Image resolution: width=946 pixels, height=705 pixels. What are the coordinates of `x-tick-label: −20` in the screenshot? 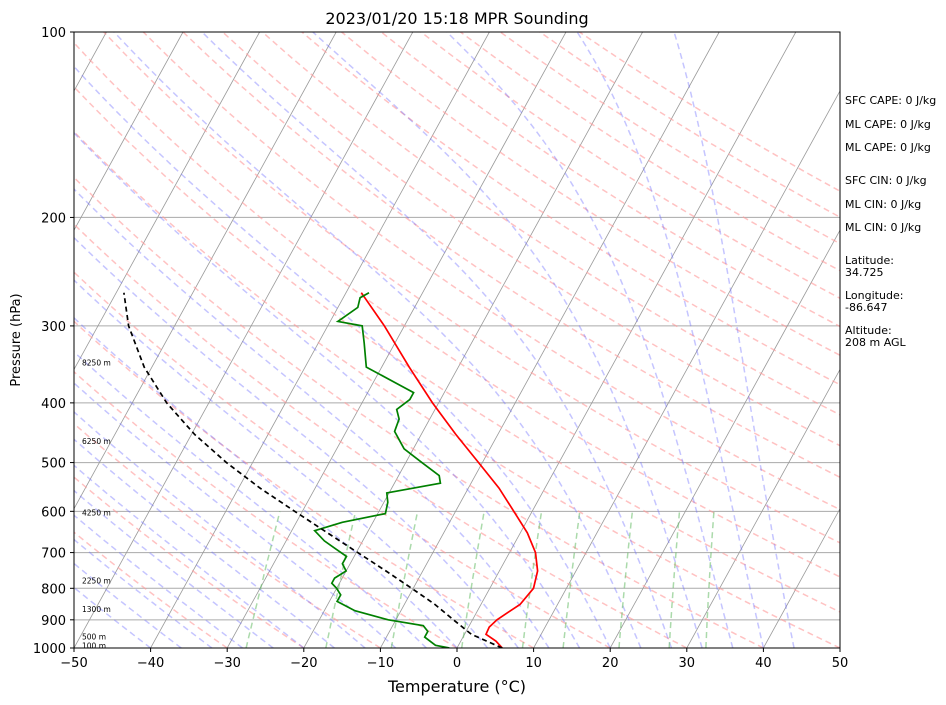 It's located at (303, 663).